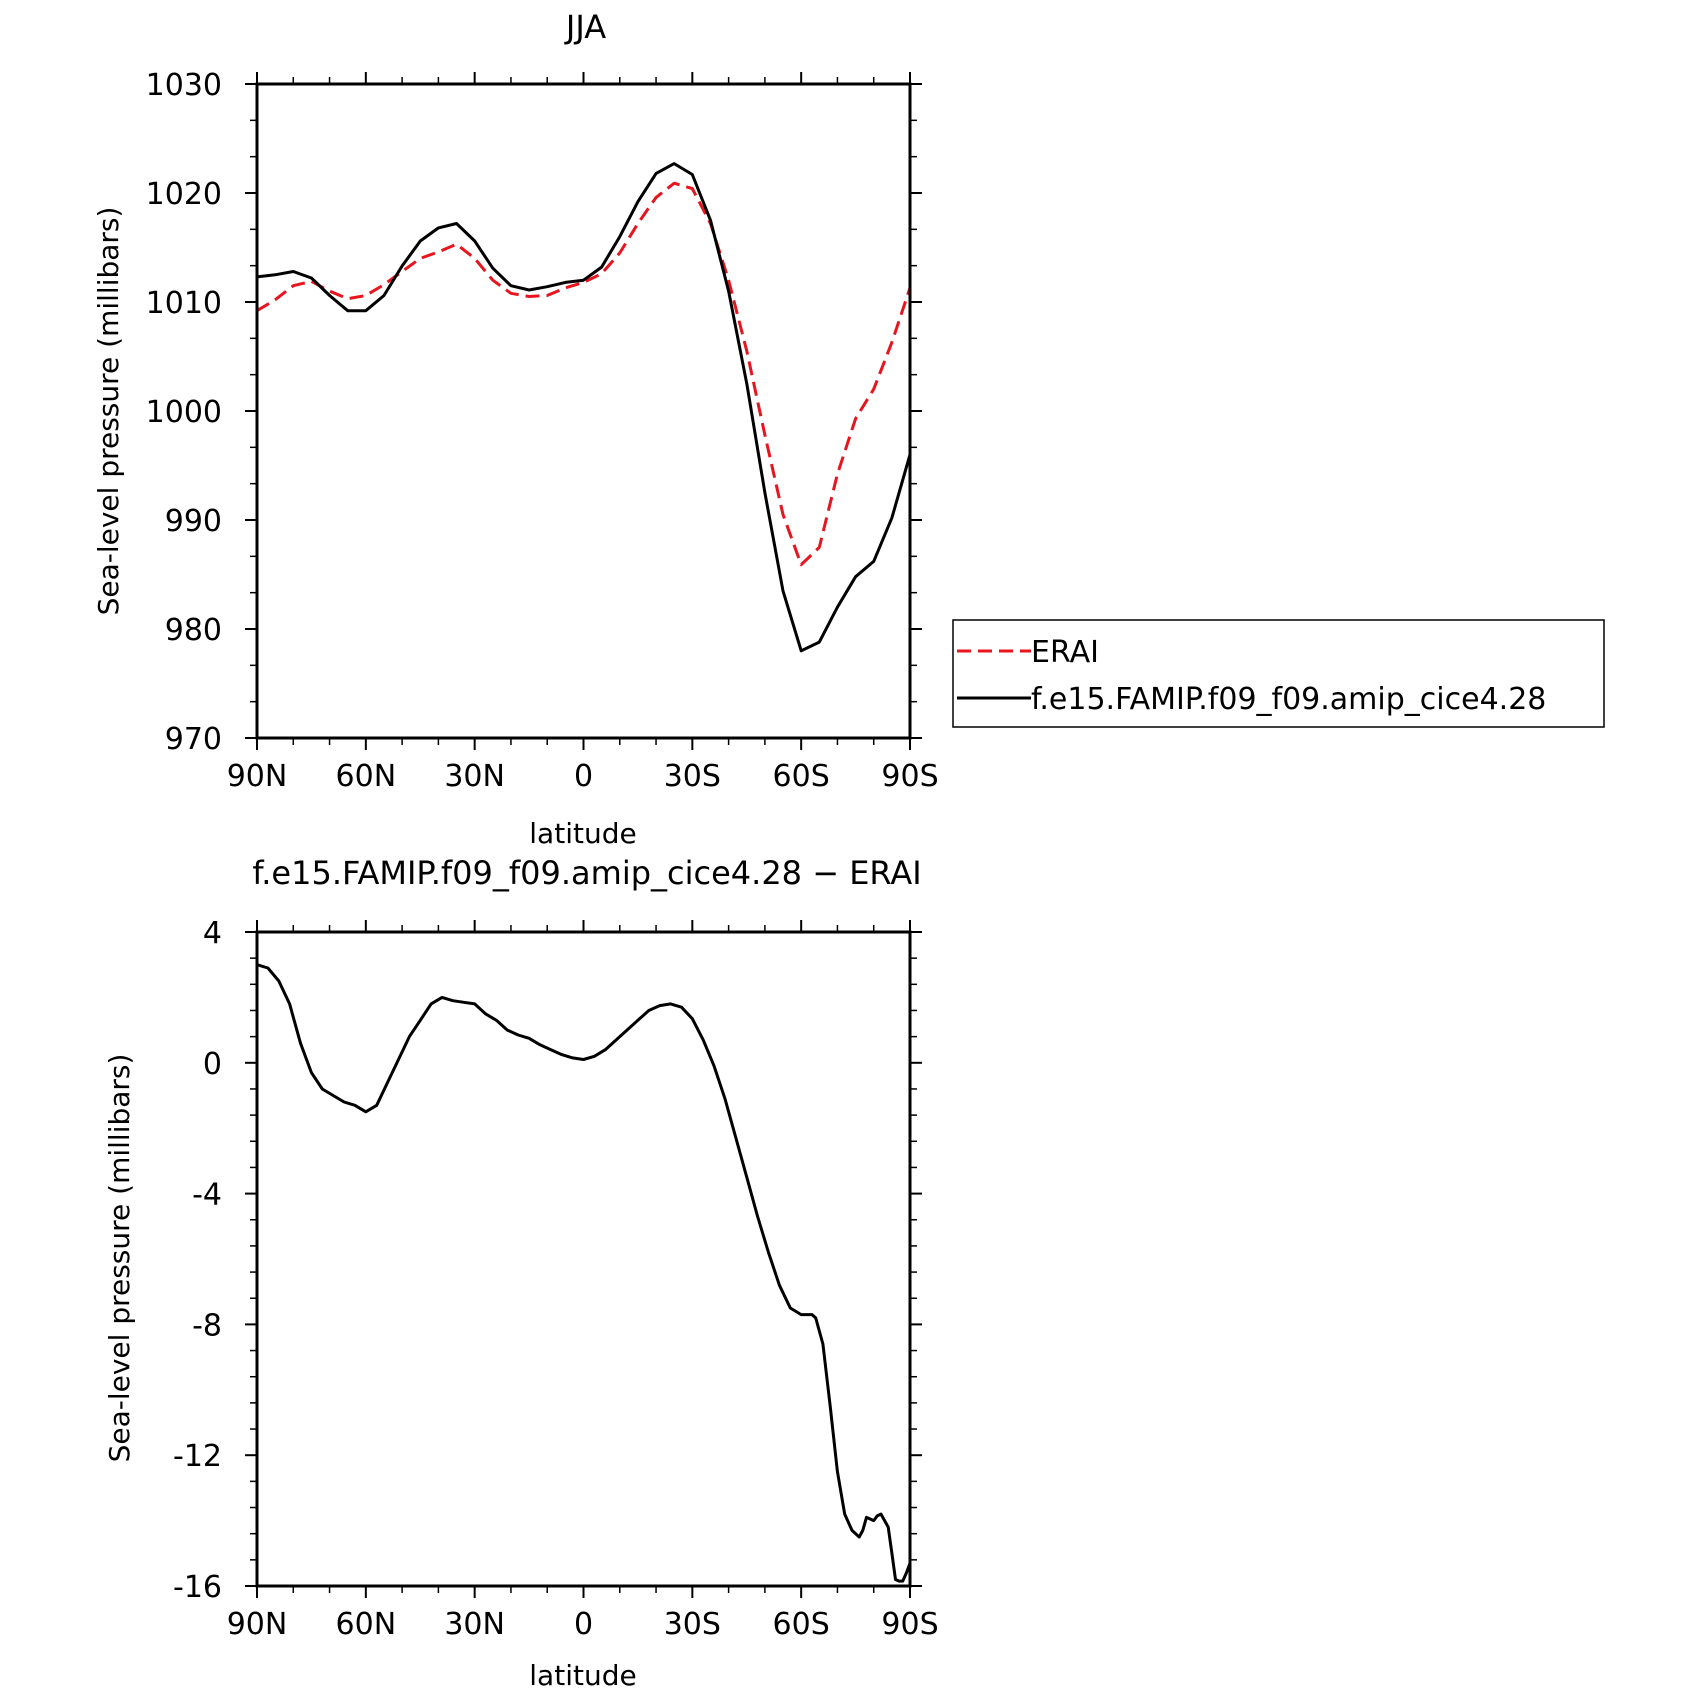 Image resolution: width=1691 pixels, height=1691 pixels. What do you see at coordinates (585, 27) in the screenshot?
I see `top-panel-title: JJA` at bounding box center [585, 27].